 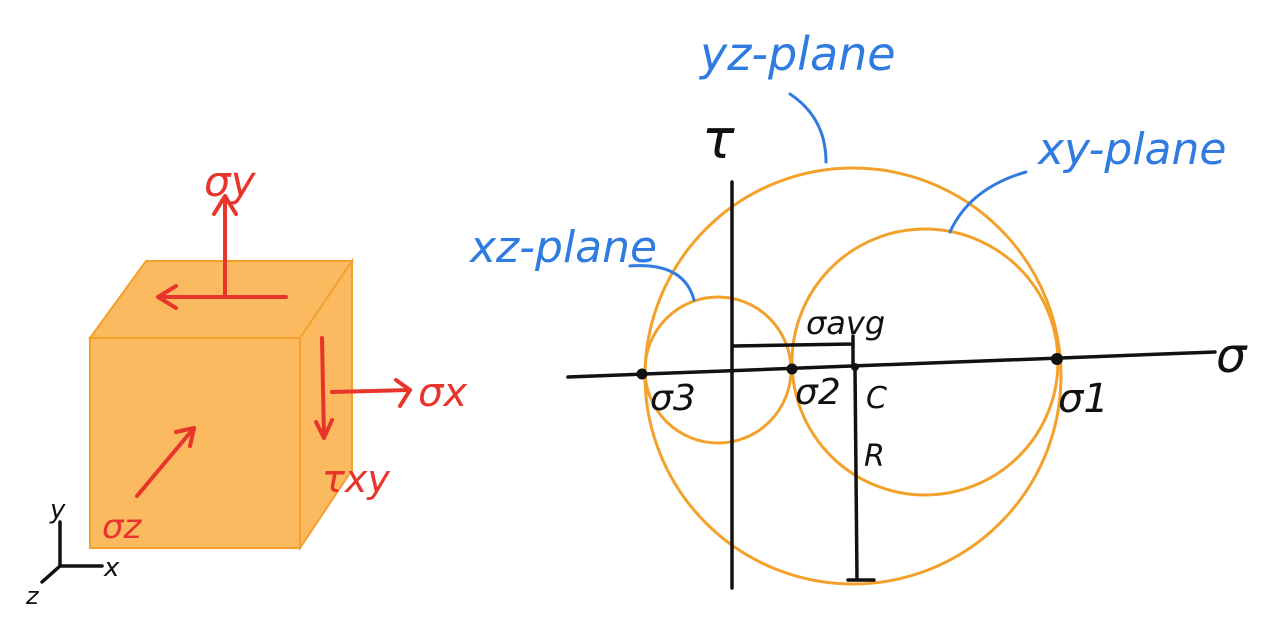 I want to click on coordinate-triad, so click(x=72, y=552).